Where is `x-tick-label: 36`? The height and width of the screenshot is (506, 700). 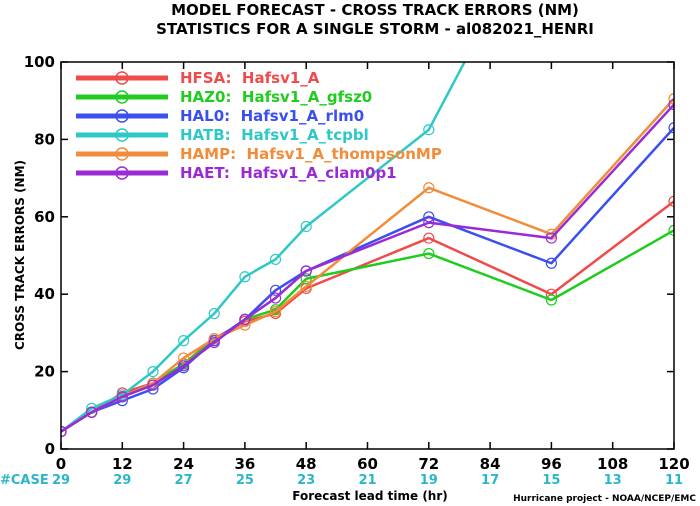 x-tick-label: 36 is located at coordinates (244, 464).